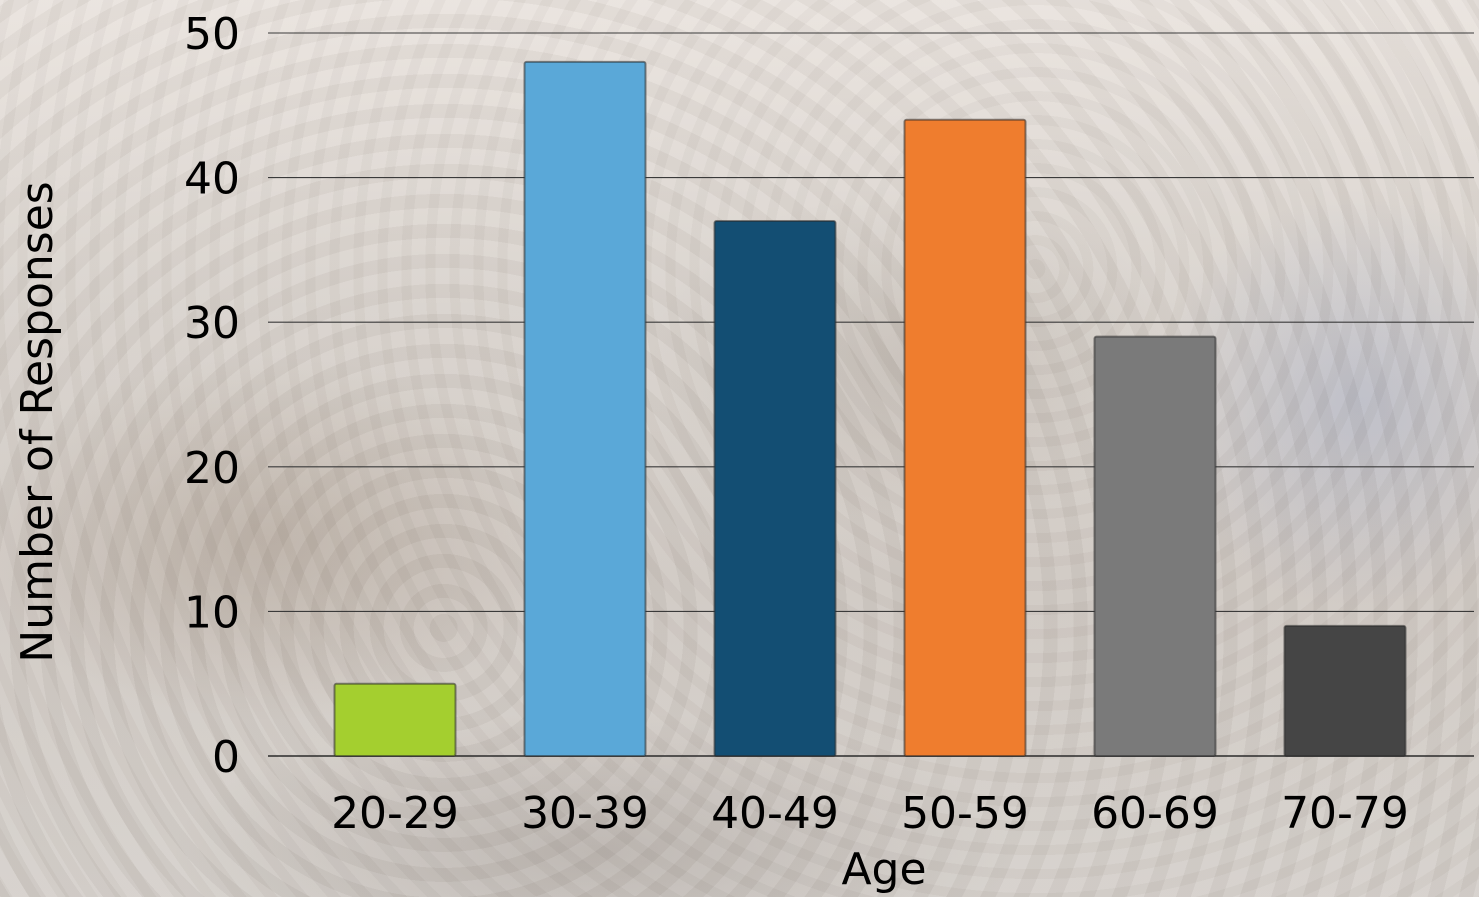  I want to click on y-tick-label: 20, so click(212, 468).